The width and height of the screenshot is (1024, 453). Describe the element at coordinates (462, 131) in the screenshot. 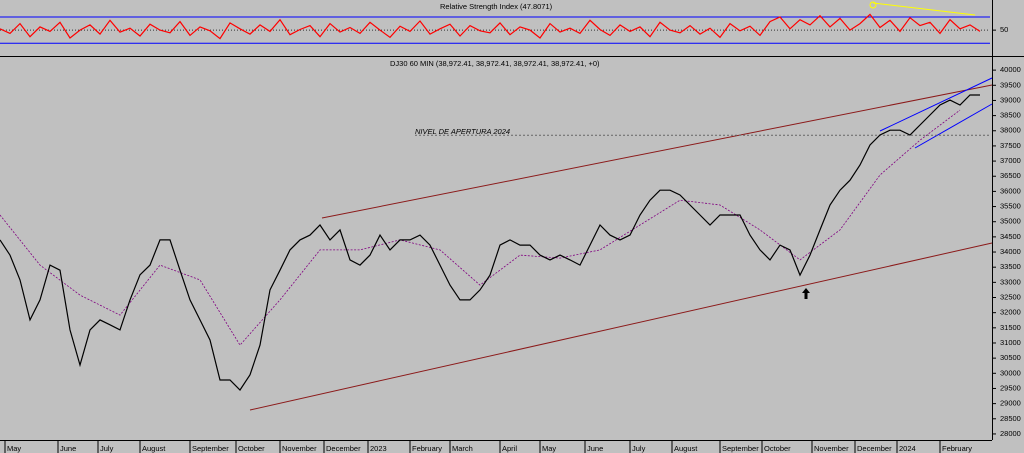

I see `annotation: NIVEL DE APERTURA 2024` at that location.